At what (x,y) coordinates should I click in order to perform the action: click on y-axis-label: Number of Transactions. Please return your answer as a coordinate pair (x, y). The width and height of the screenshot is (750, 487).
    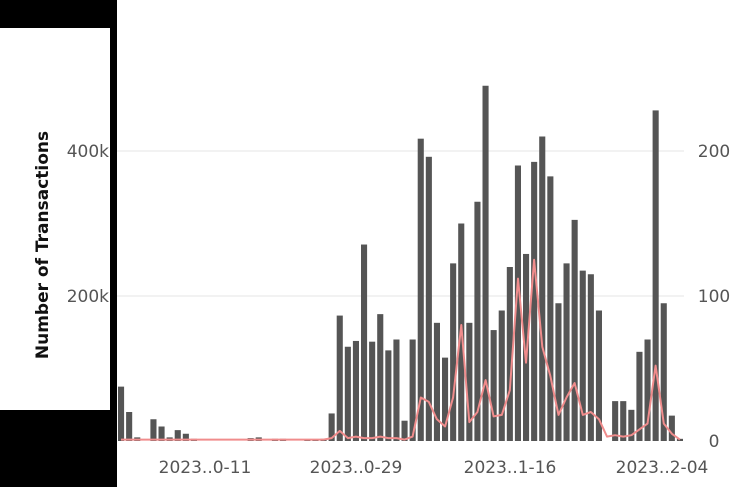
    Looking at the image, I should click on (43, 245).